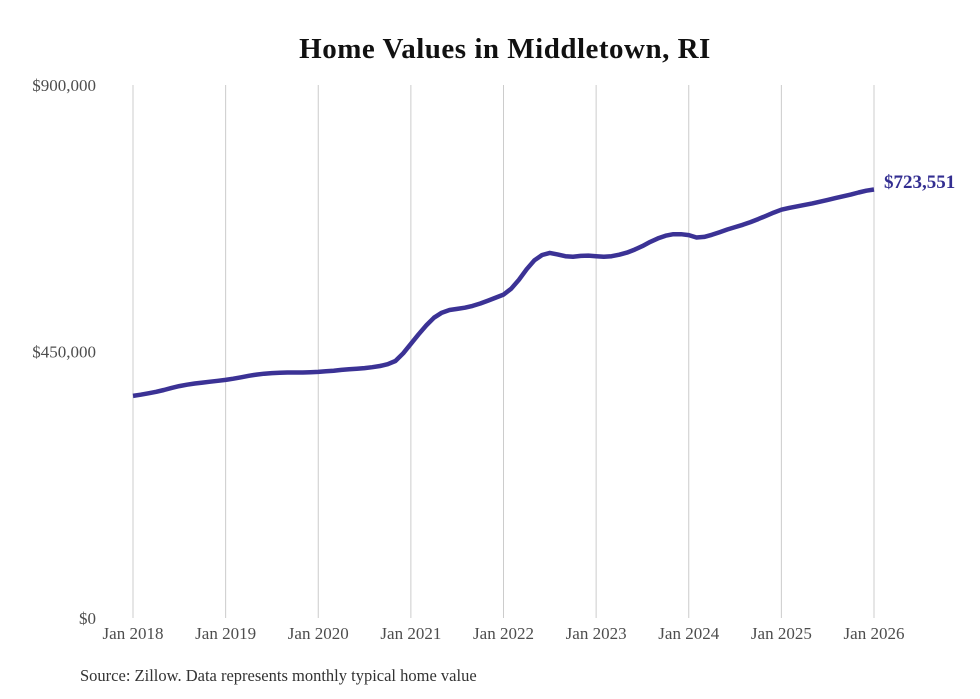 The height and width of the screenshot is (699, 980). What do you see at coordinates (87, 618) in the screenshot?
I see `y-tick-label: $0` at bounding box center [87, 618].